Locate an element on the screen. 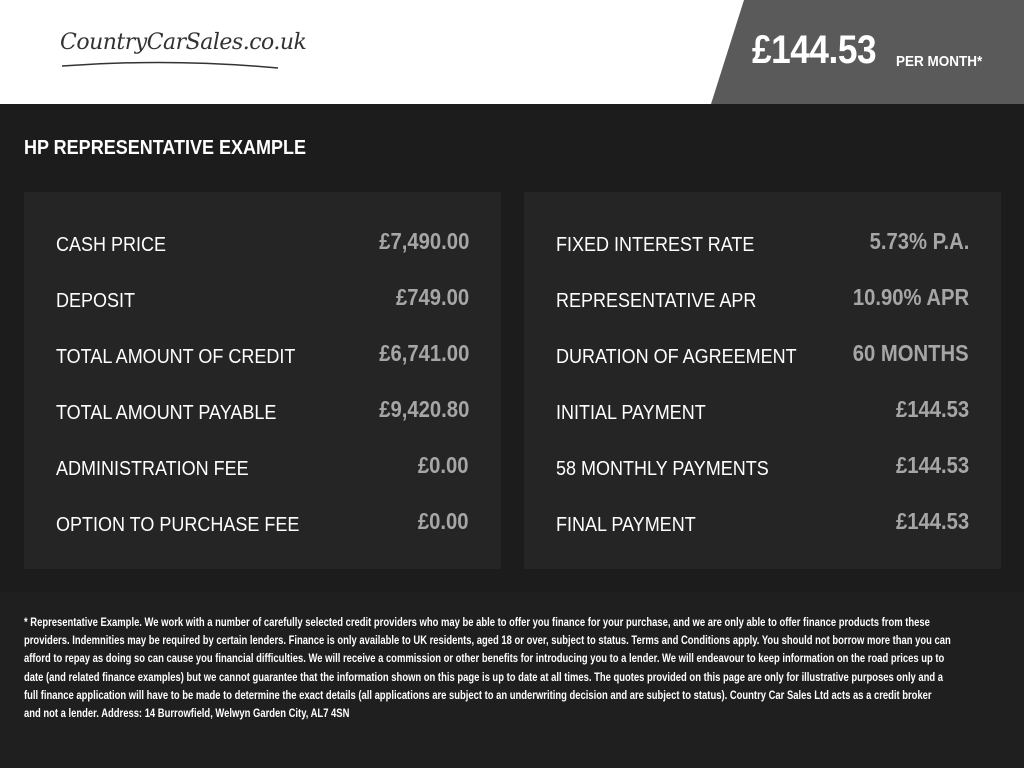 This screenshot has height=768, width=1024. finance-row: TOTAL AMOUNT OF CREDIT £6,741.00 is located at coordinates (262, 357).